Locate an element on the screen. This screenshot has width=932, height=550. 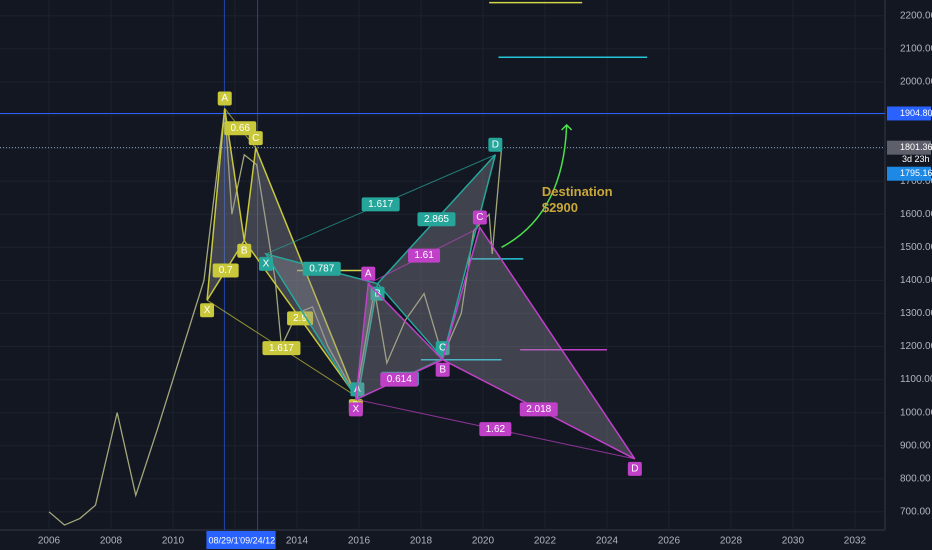
ratio-label: 2.9 is located at coordinates (300, 318).